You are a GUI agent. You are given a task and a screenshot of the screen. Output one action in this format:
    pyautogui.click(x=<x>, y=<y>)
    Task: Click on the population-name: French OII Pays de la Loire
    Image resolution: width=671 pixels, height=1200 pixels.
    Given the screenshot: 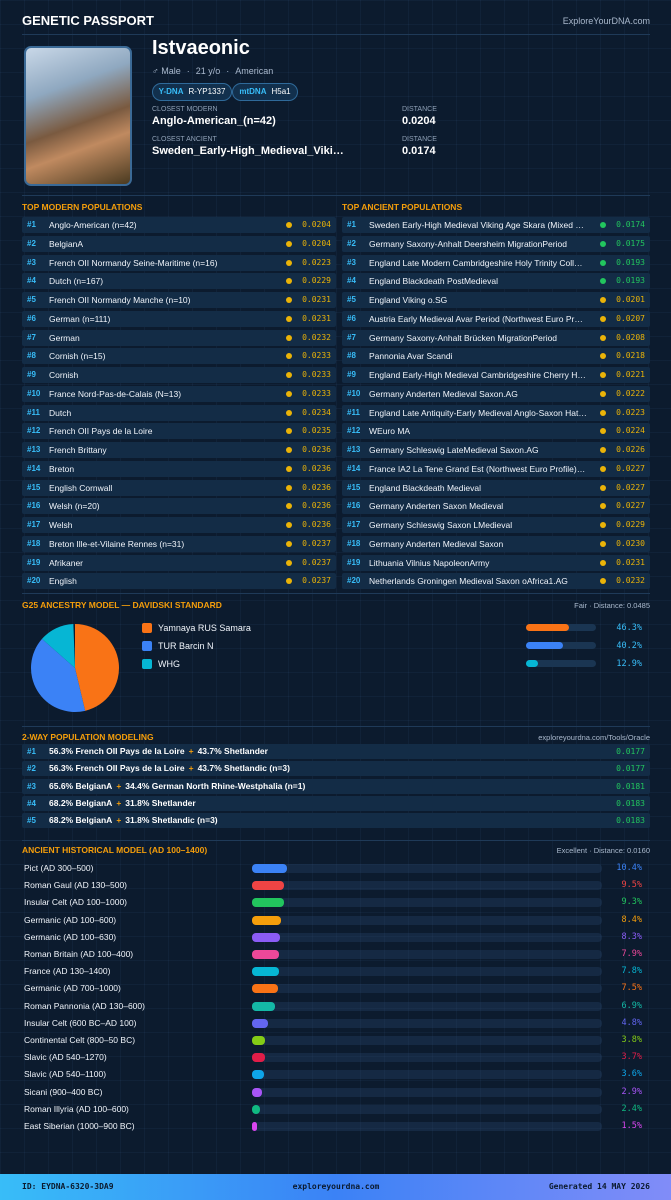 What is the action you would take?
    pyautogui.click(x=101, y=431)
    